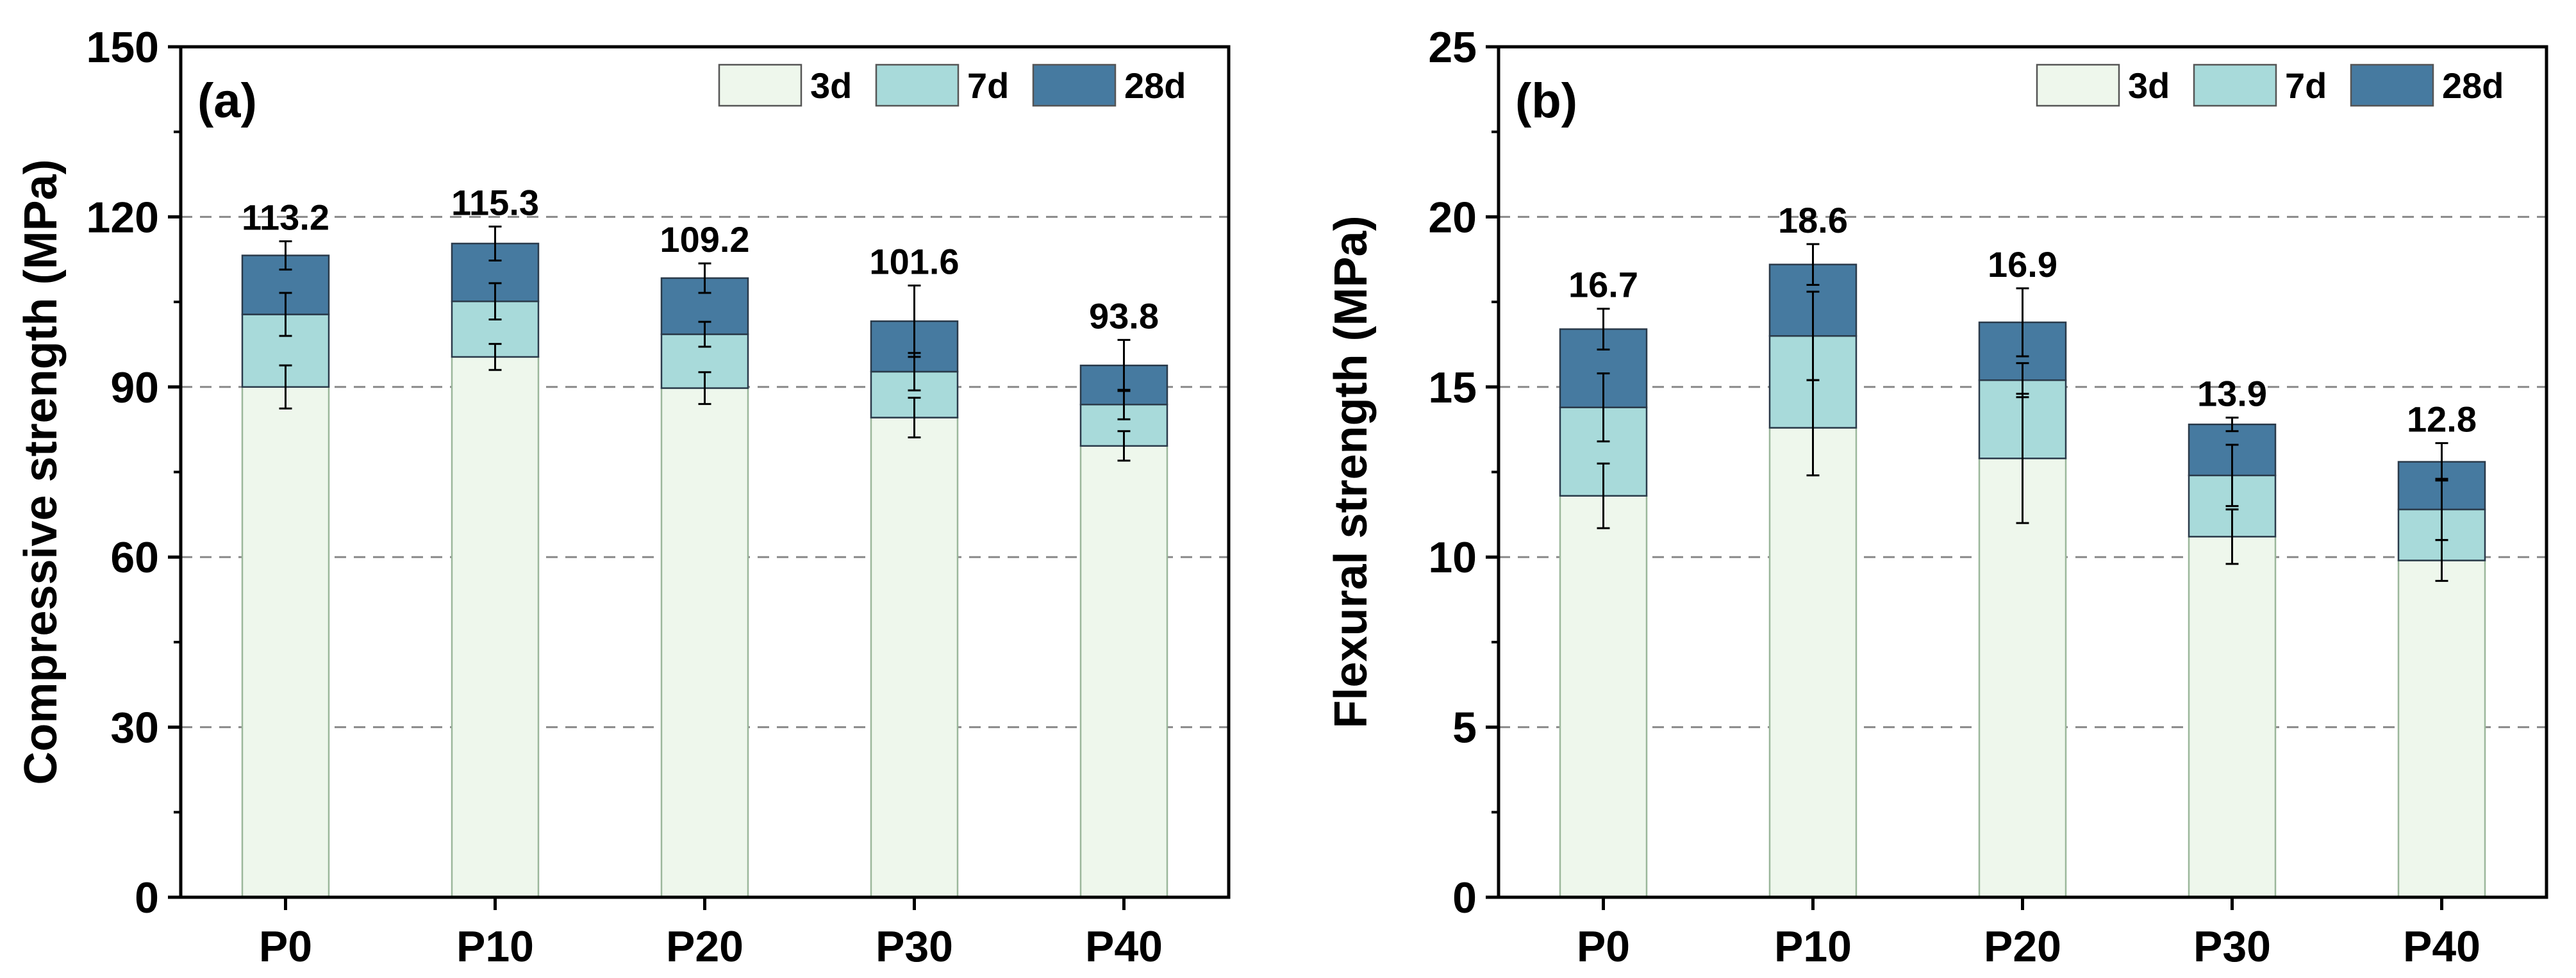 This screenshot has height=978, width=2576. I want to click on chart-a-errorbar-P30-28d, so click(915, 321).